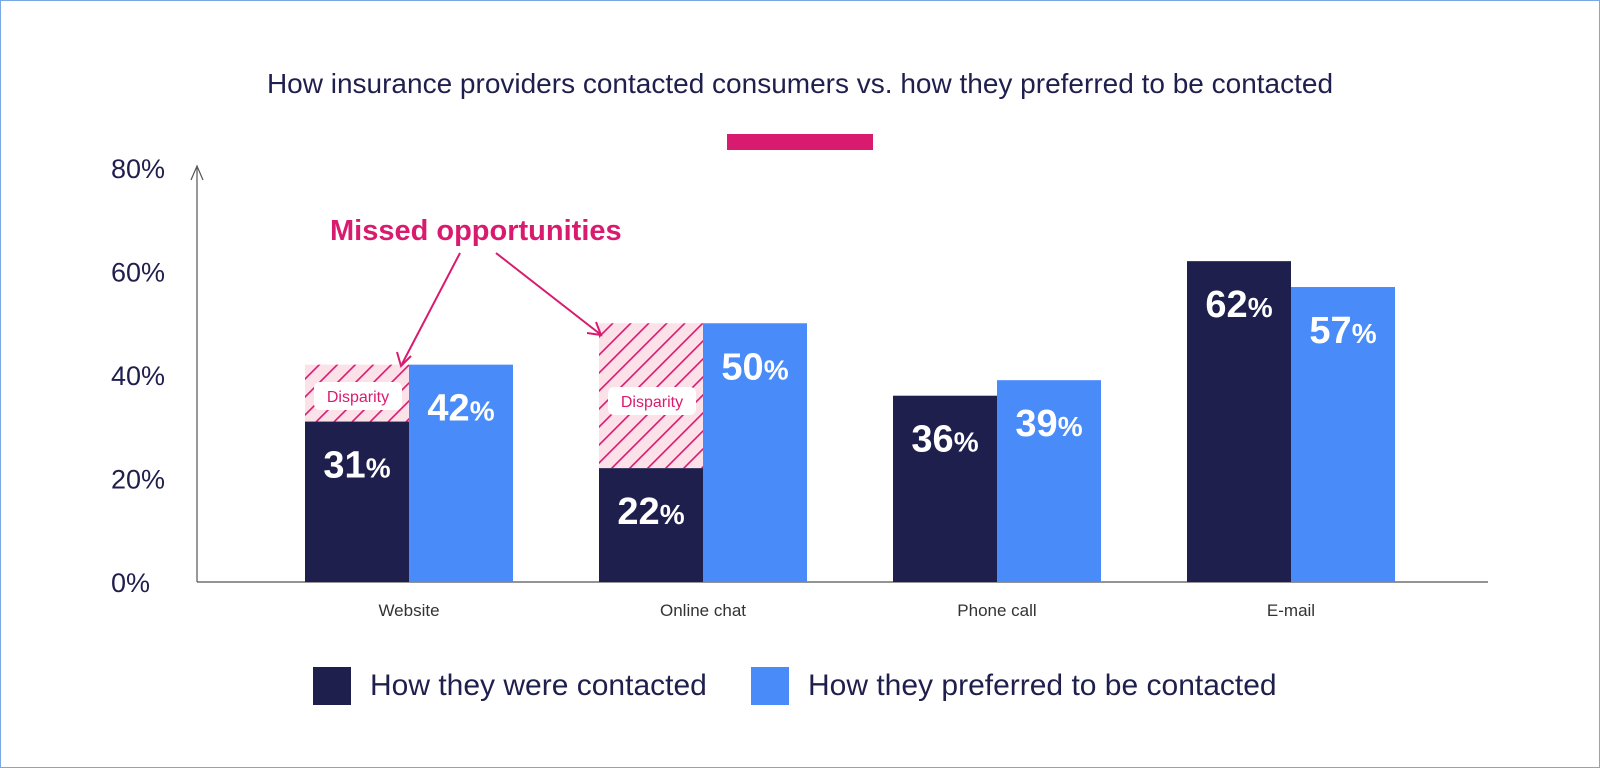  What do you see at coordinates (594, 329) in the screenshot?
I see `annotation-arrowhead-online-chat` at bounding box center [594, 329].